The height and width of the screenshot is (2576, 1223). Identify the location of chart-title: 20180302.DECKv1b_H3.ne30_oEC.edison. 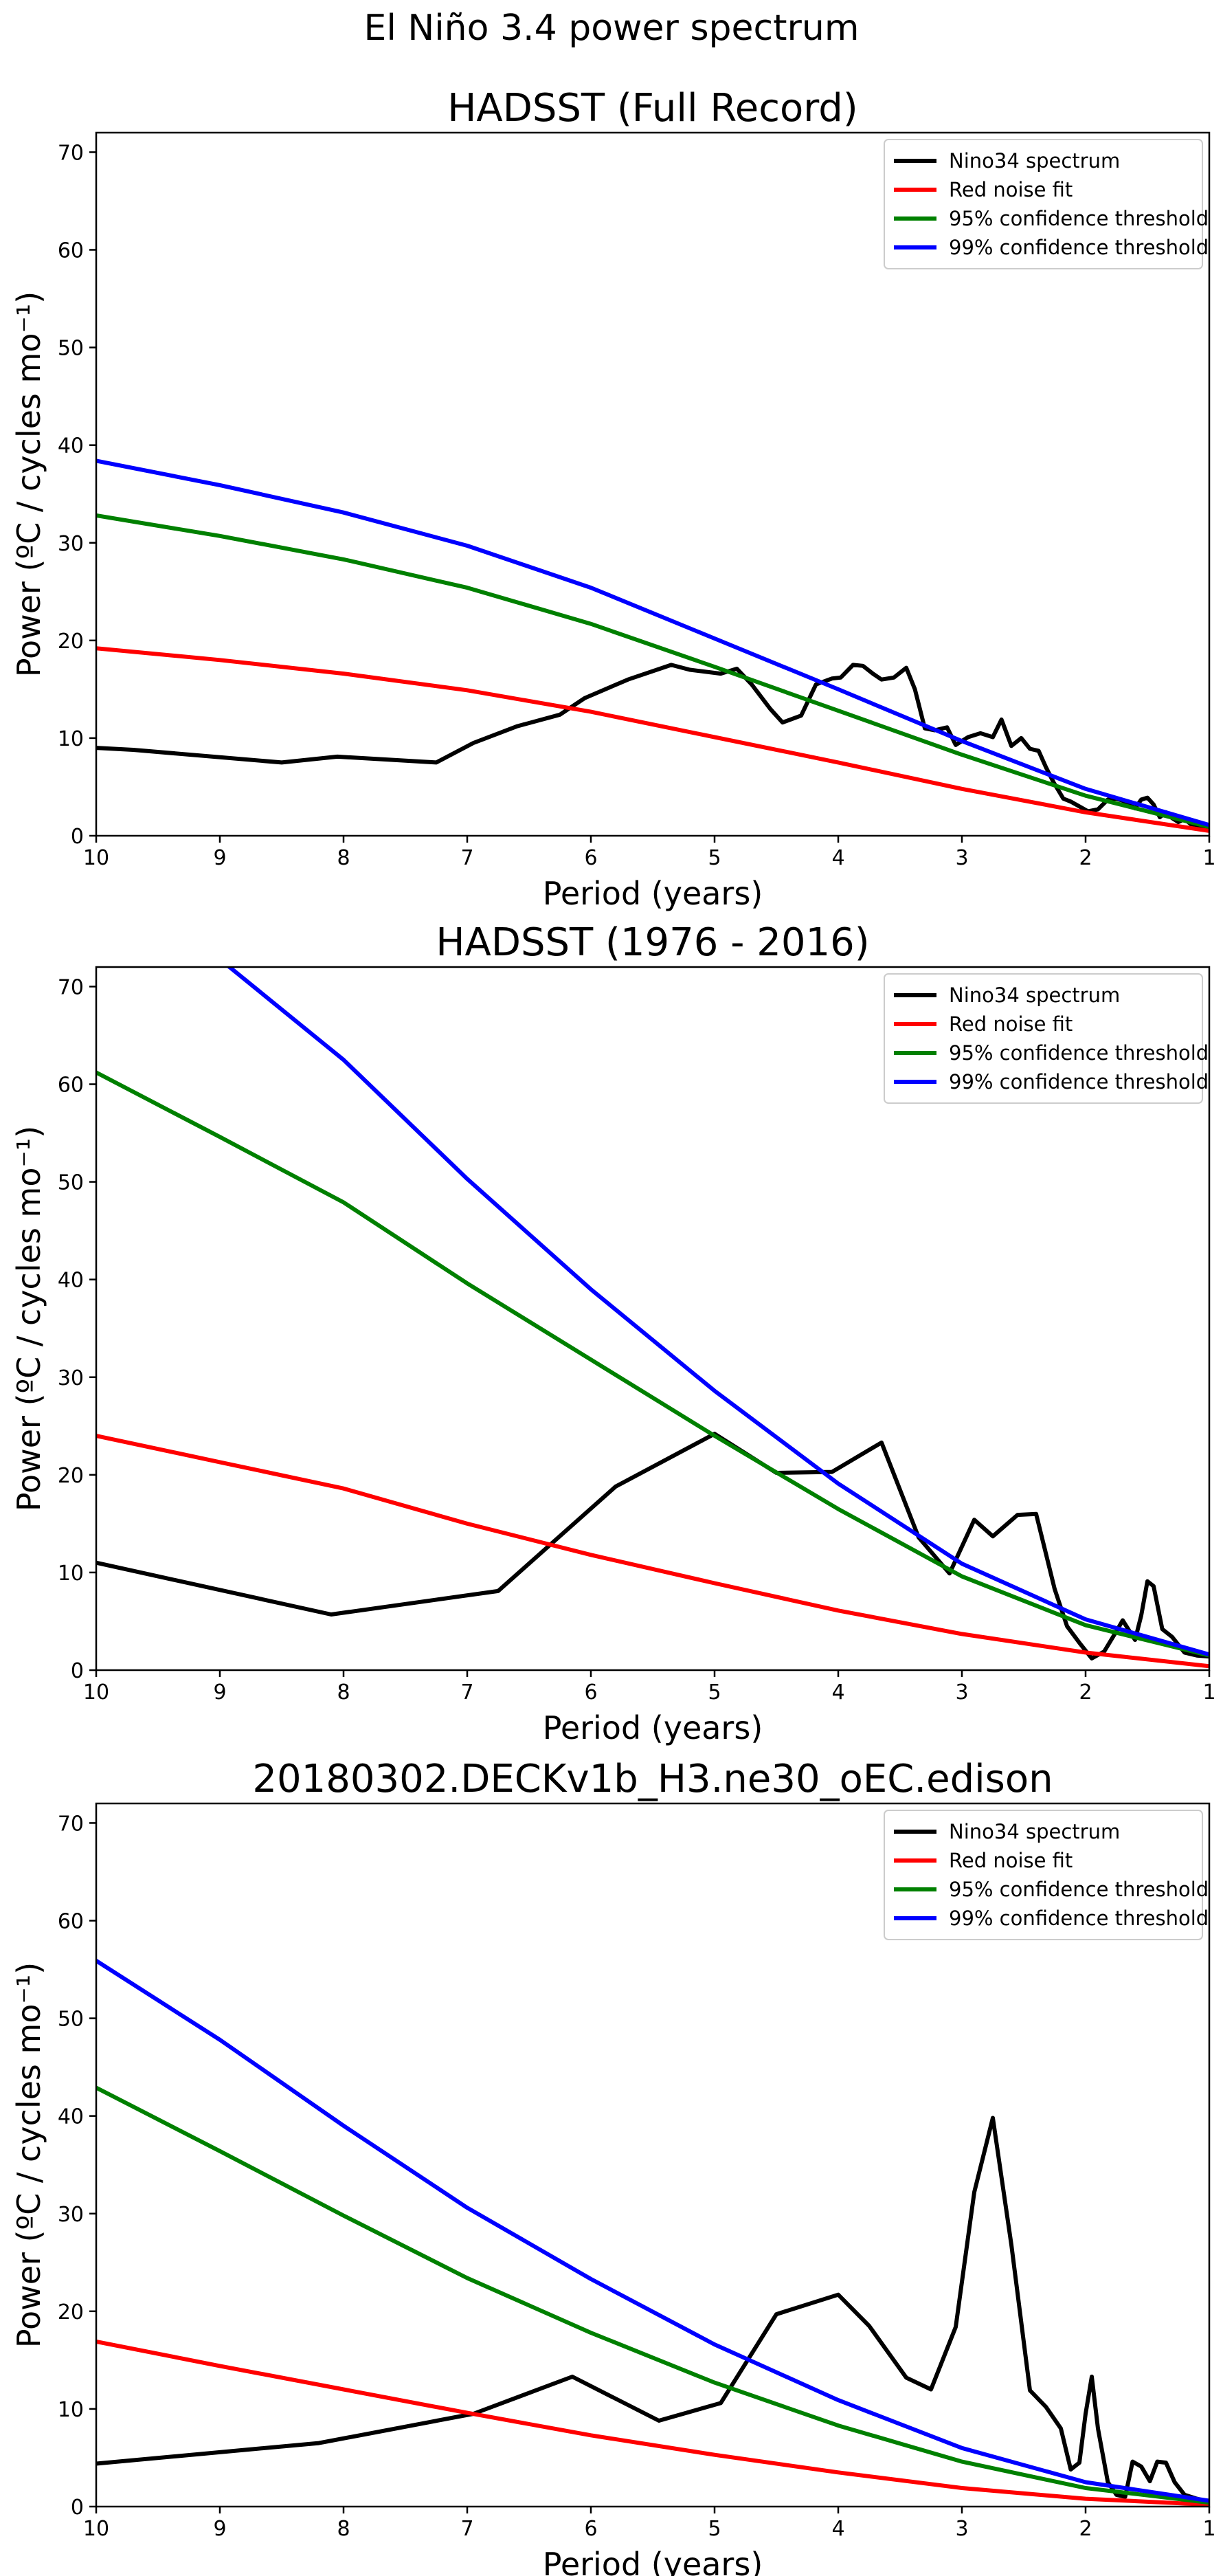
(652, 1779).